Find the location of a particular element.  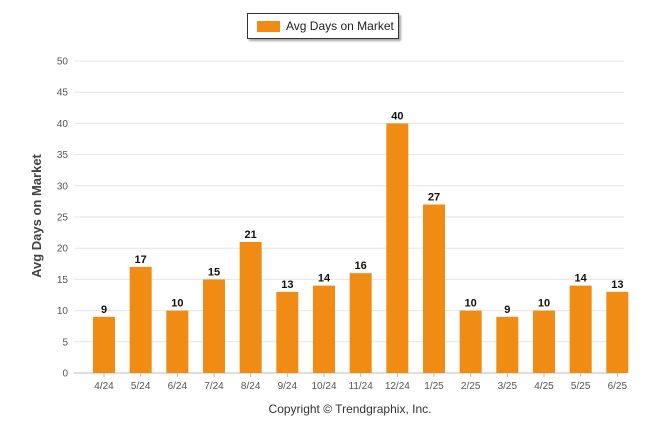

x-tick-label: 5/25 is located at coordinates (581, 386).